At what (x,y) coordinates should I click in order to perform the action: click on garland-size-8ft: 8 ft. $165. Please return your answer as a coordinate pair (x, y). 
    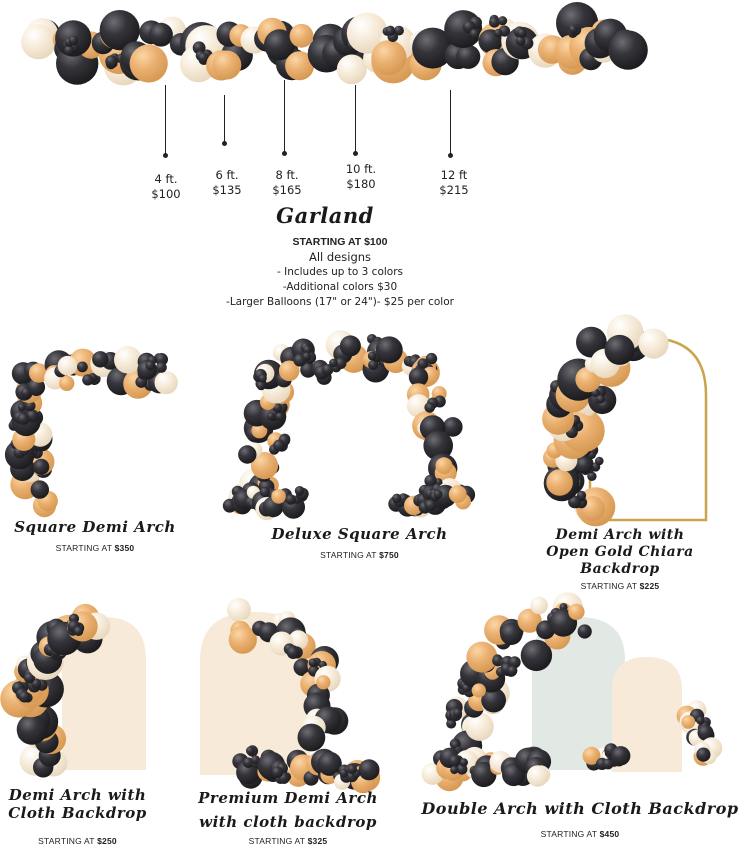
    Looking at the image, I should click on (287, 183).